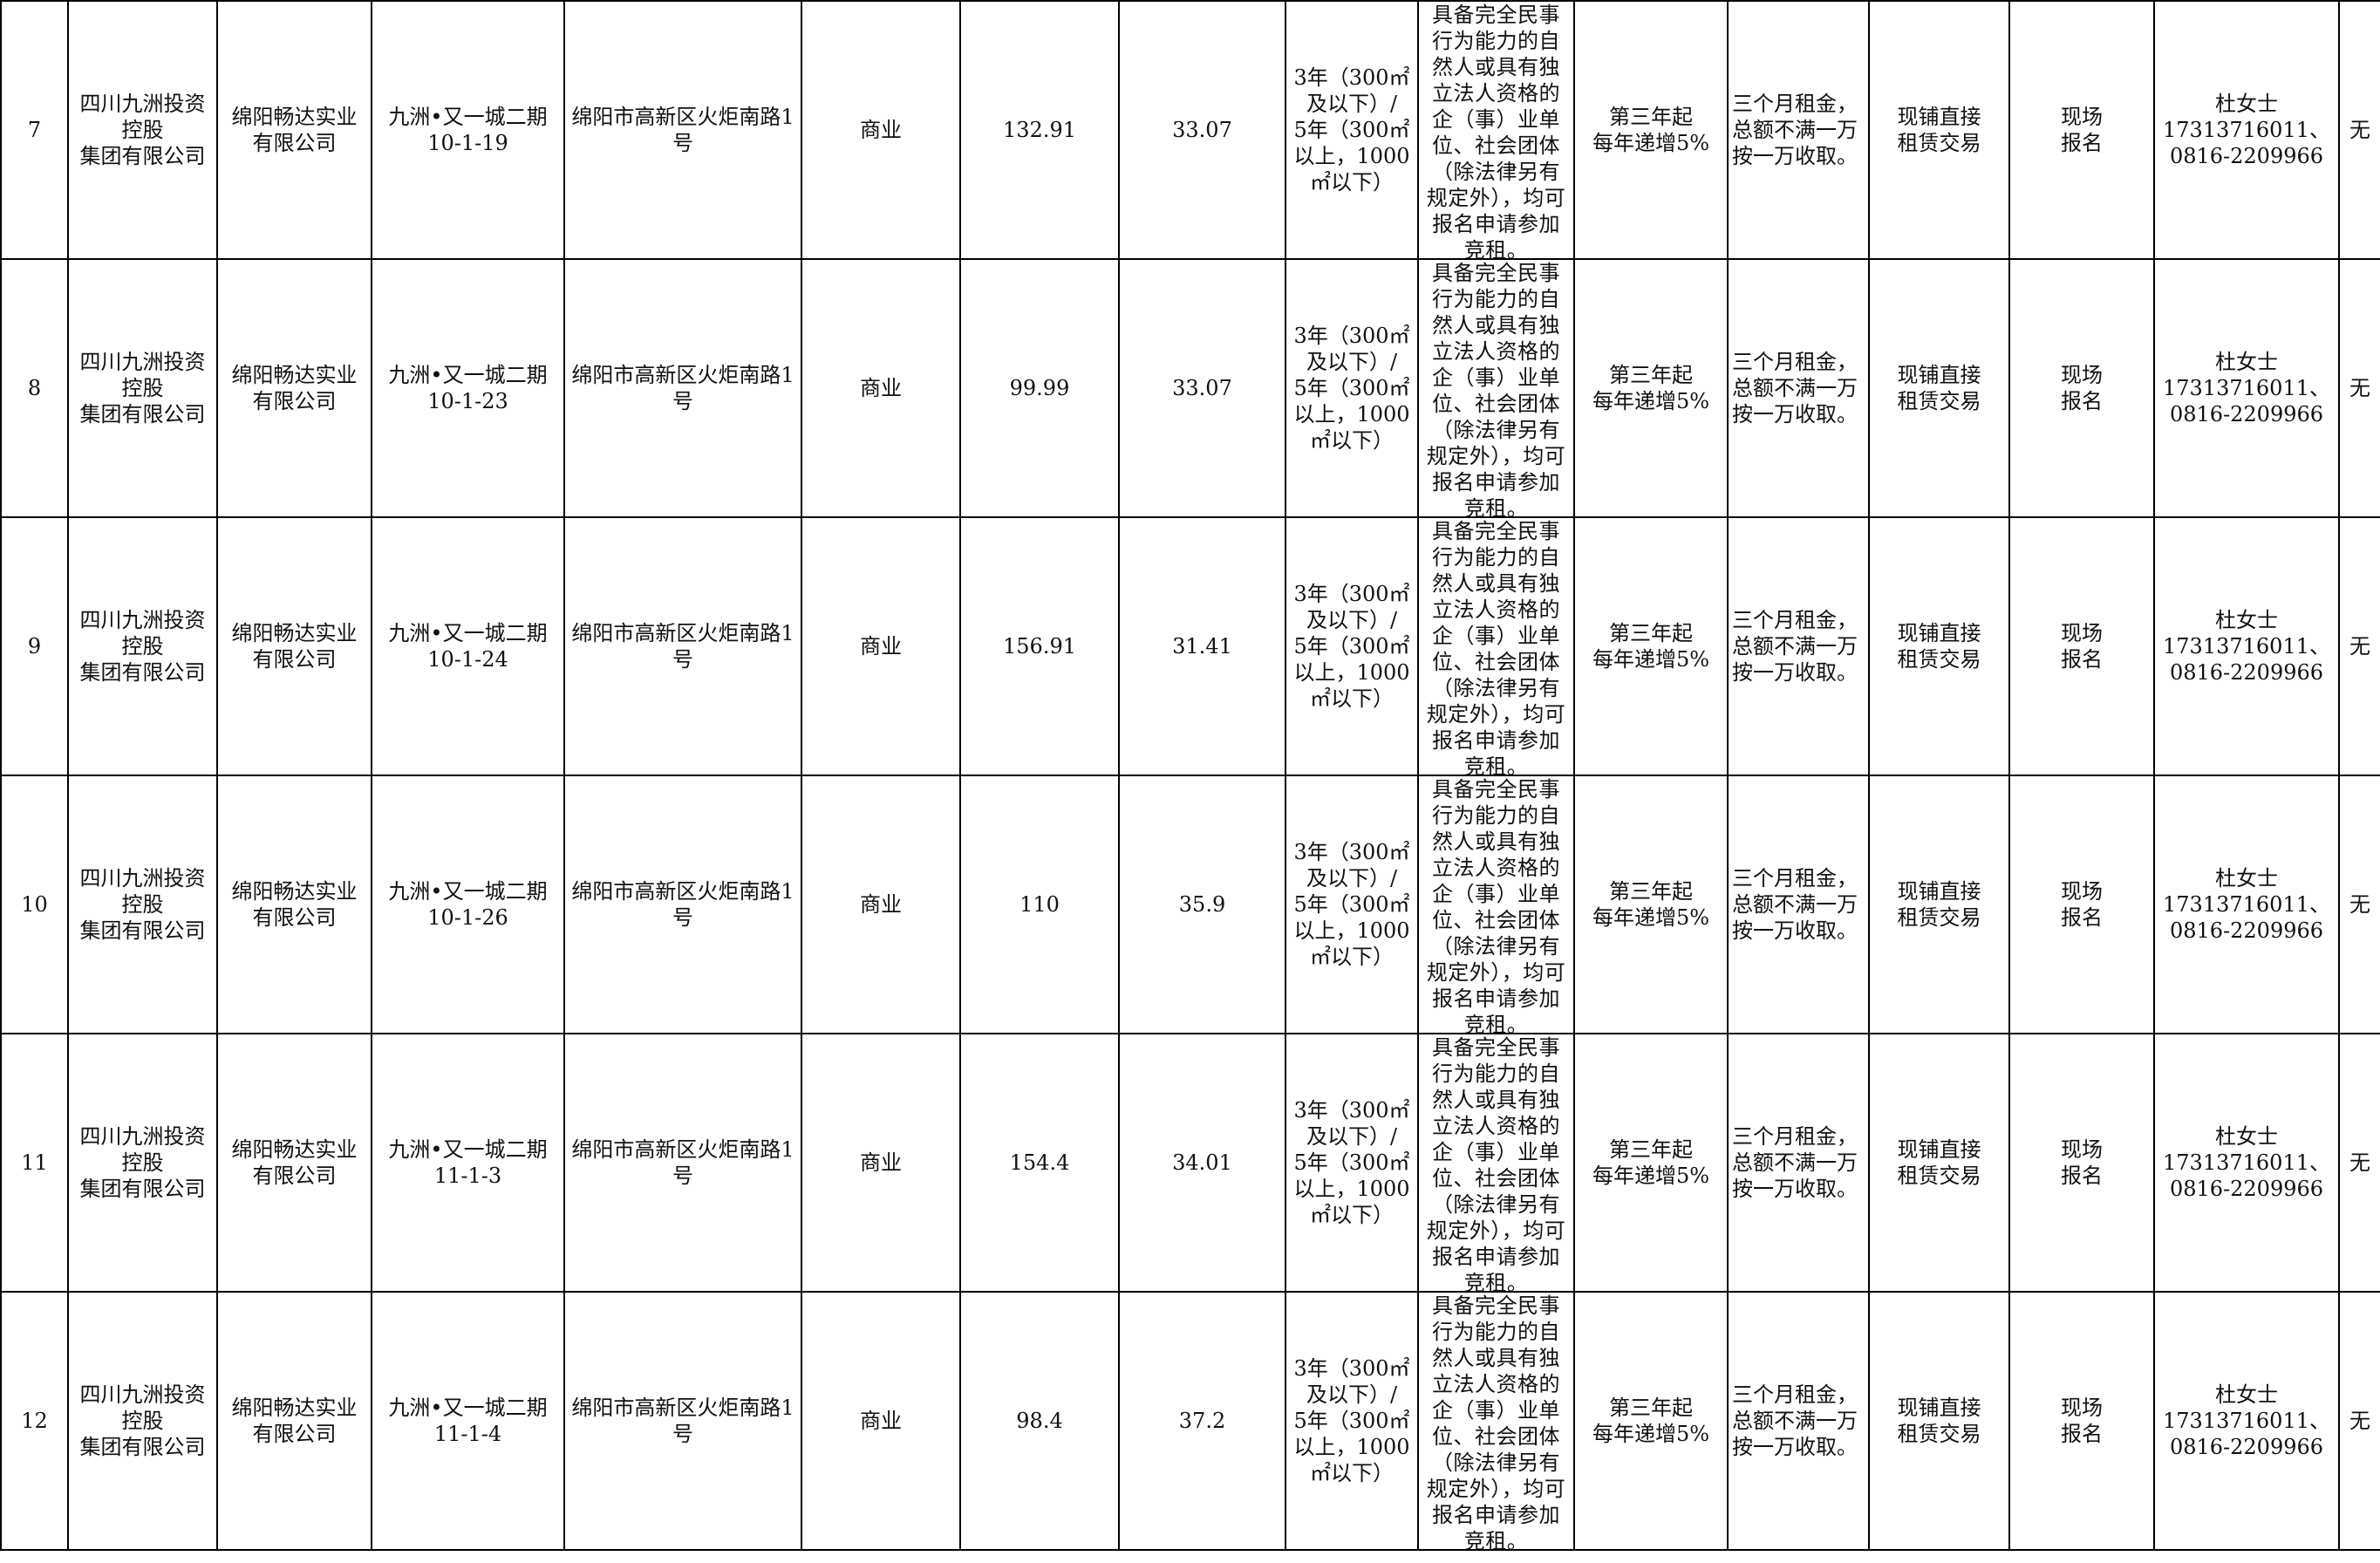 Image resolution: width=2380 pixels, height=1563 pixels. Describe the element at coordinates (34, 1163) in the screenshot. I see `row-number-cell: 11` at that location.